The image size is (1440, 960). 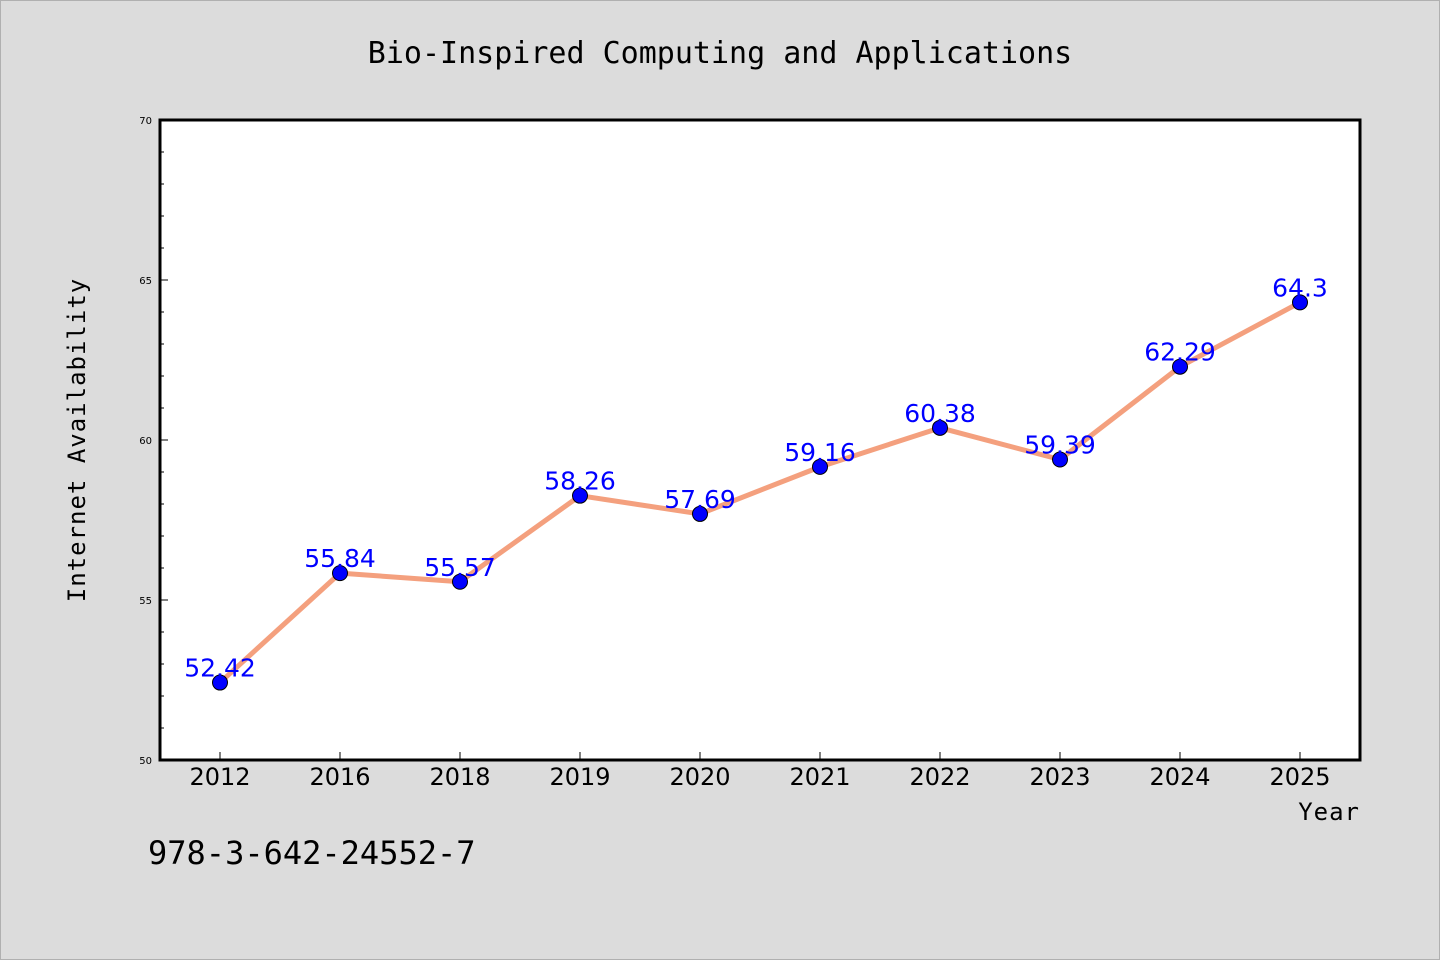 I want to click on chart-title: Bio-Inspired Computing and Applications, so click(x=720, y=53).